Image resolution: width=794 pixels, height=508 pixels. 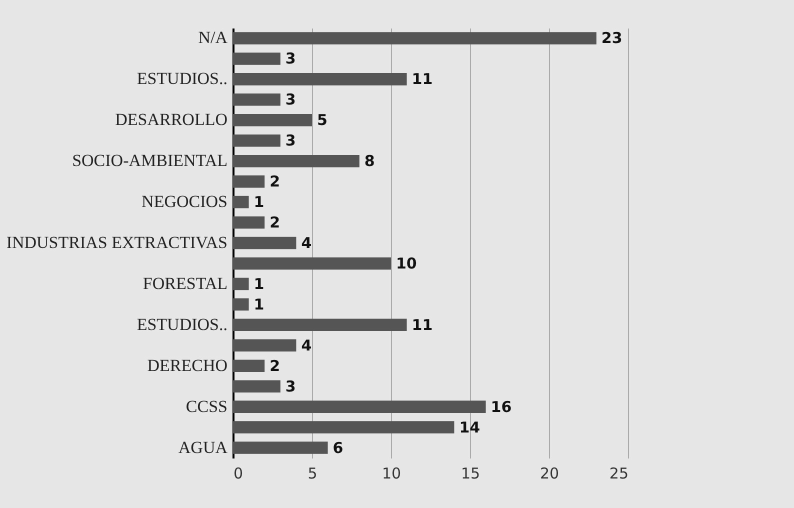 What do you see at coordinates (550, 473) in the screenshot?
I see `x-tick-label: 20` at bounding box center [550, 473].